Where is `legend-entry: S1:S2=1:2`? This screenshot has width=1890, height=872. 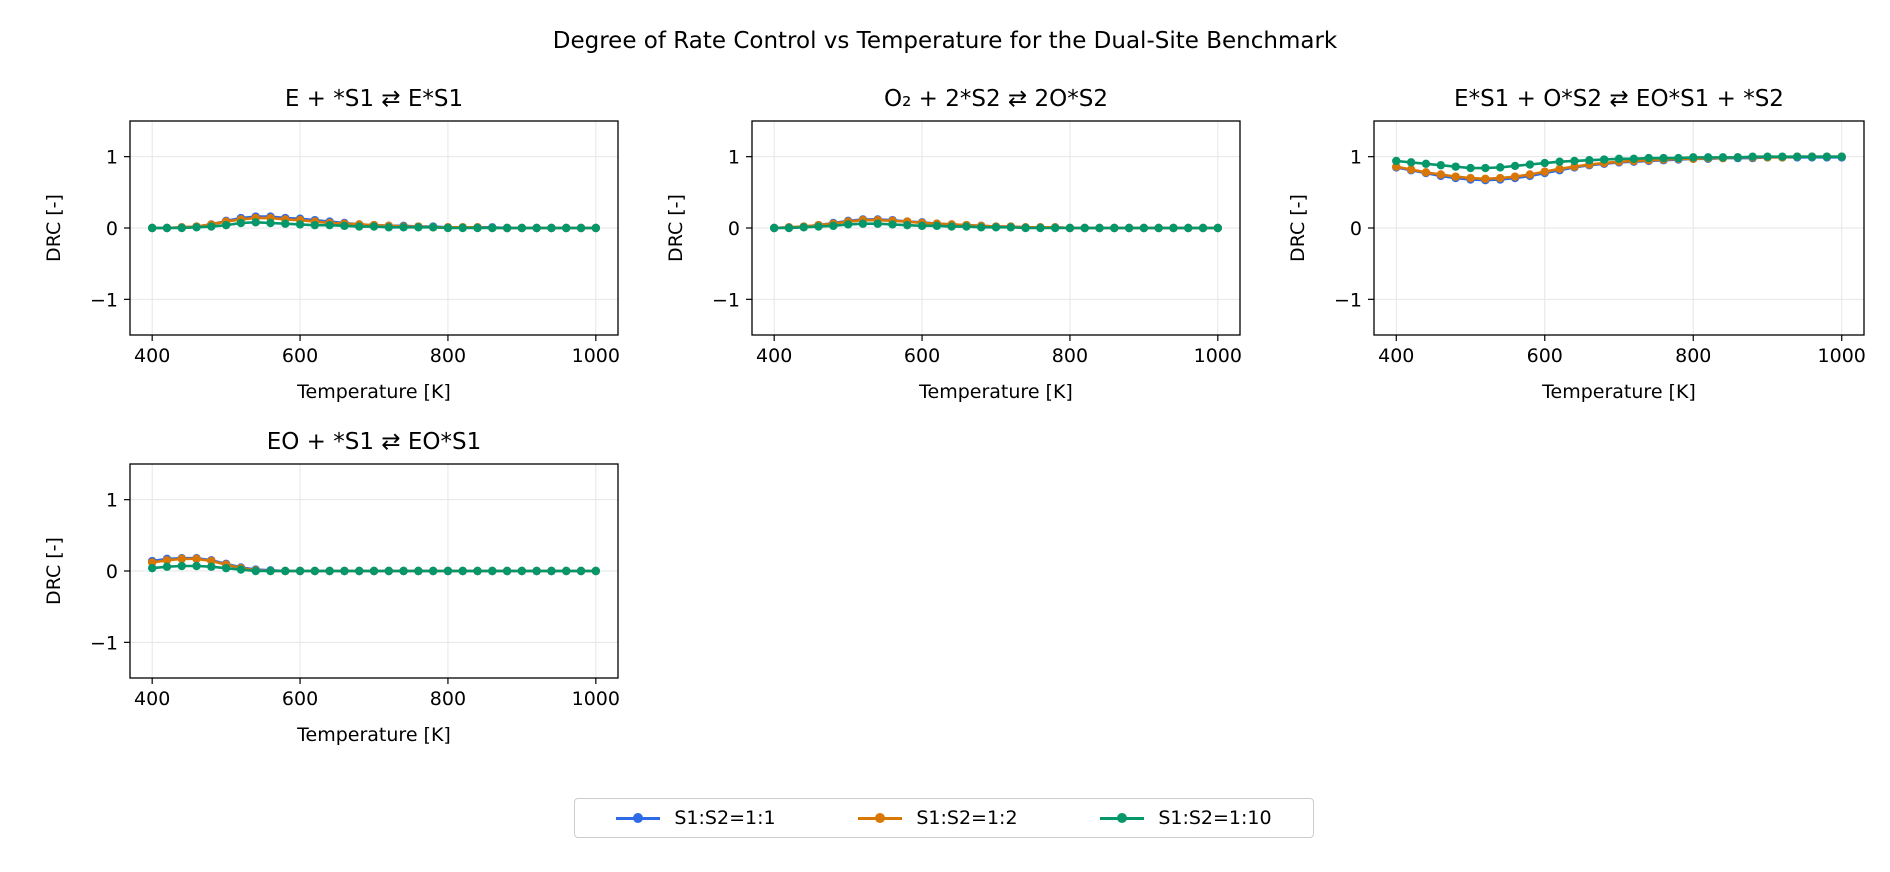 legend-entry: S1:S2=1:2 is located at coordinates (938, 818).